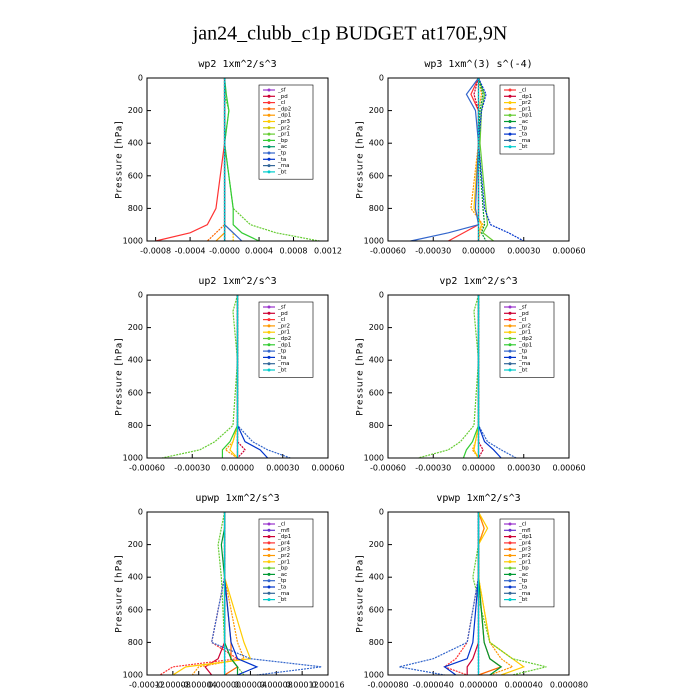 The width and height of the screenshot is (700, 700). Describe the element at coordinates (284, 537) in the screenshot. I see `legend-label: _dp1` at that location.